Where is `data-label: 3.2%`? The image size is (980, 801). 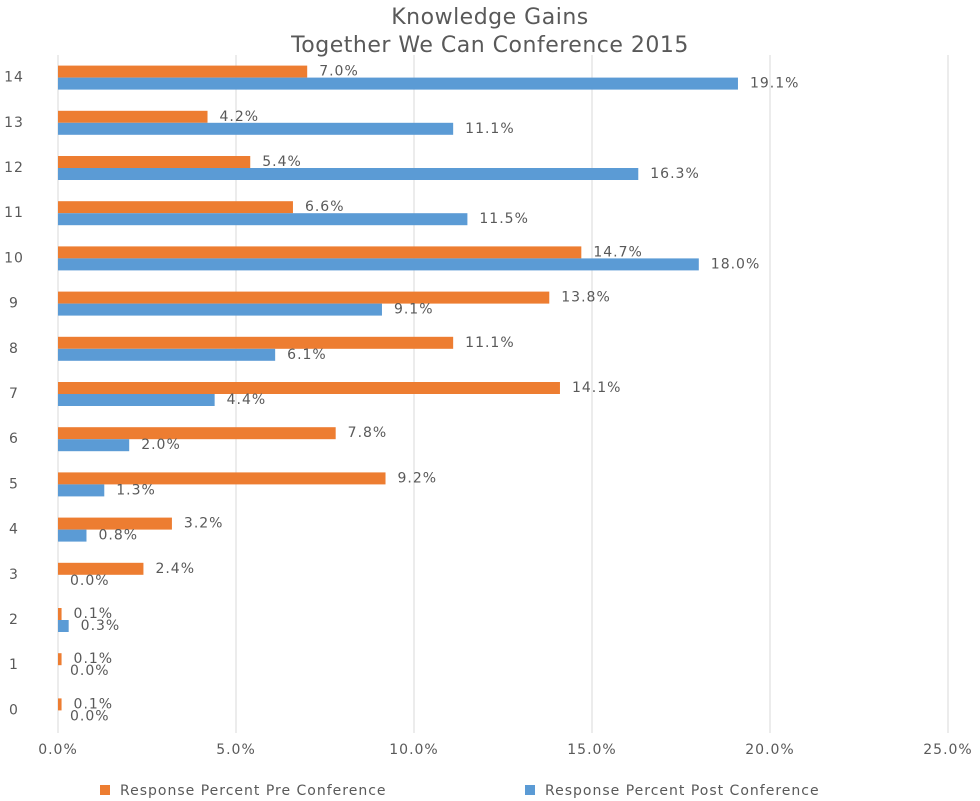
data-label: 3.2% is located at coordinates (204, 524).